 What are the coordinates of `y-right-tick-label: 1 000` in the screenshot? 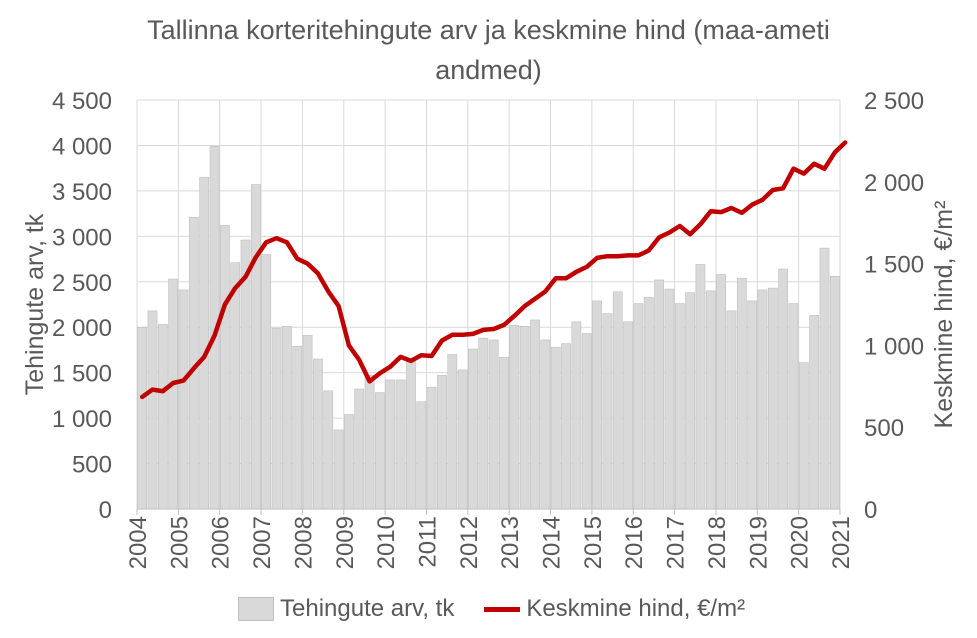 It's located at (894, 346).